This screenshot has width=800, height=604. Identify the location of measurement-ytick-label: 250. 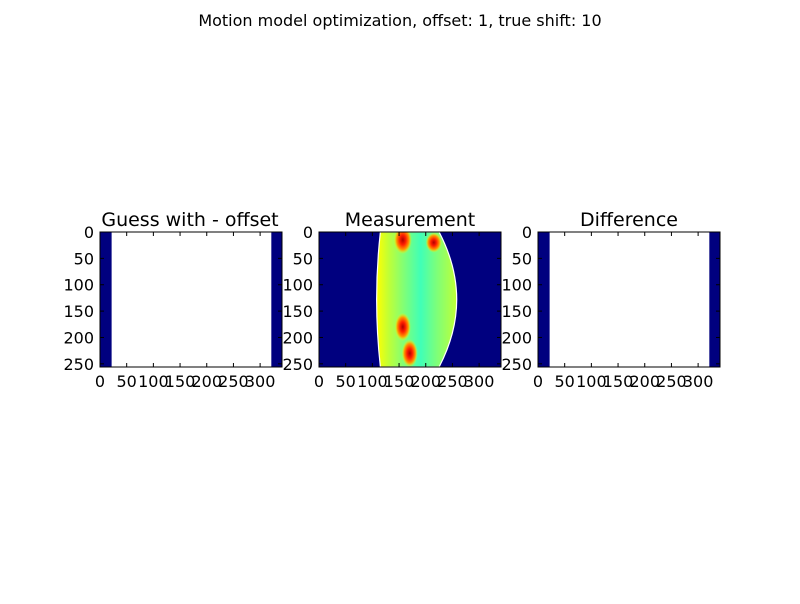
(297, 364).